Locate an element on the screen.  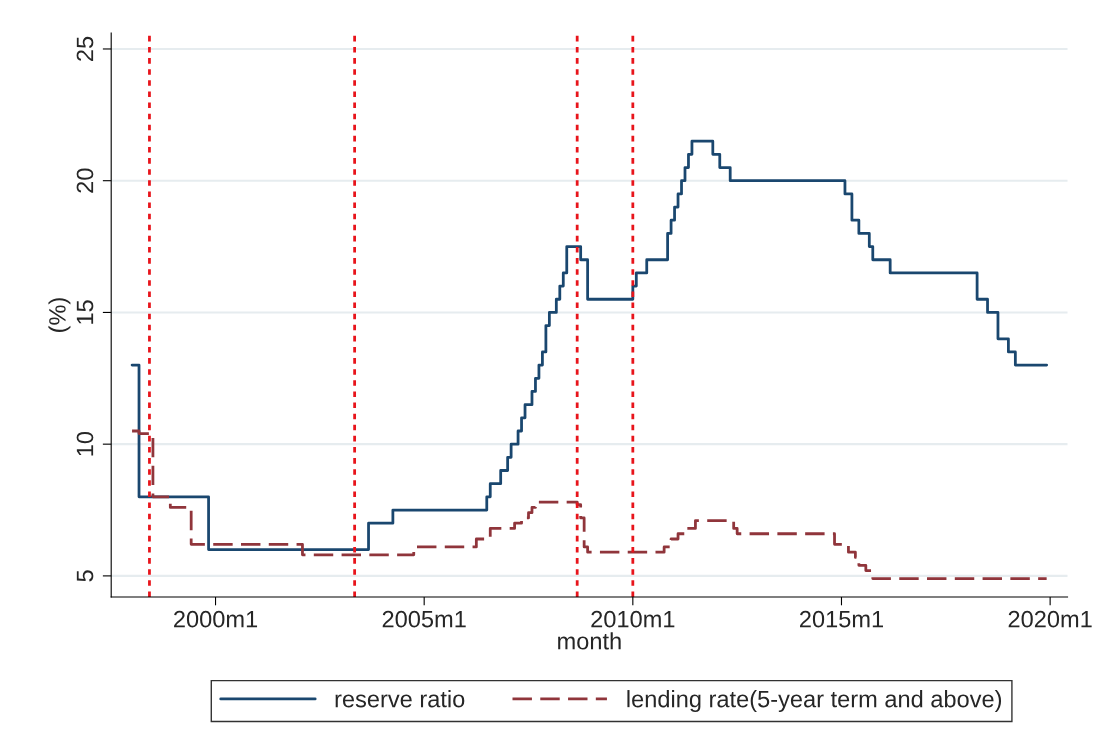
y-tick-label: 5 is located at coordinates (85, 576).